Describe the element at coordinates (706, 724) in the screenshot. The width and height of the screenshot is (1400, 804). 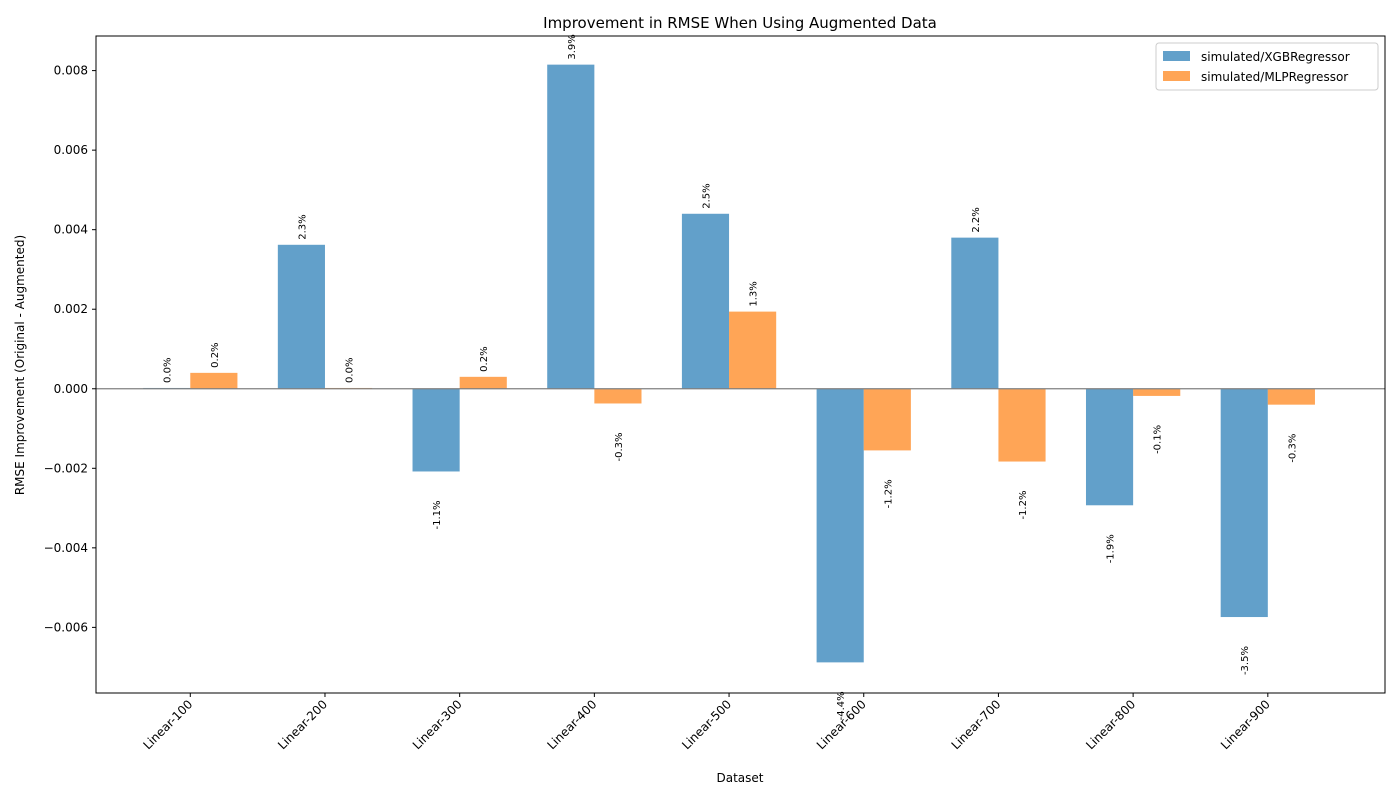
I see `x-tick-label: Linear-500` at that location.